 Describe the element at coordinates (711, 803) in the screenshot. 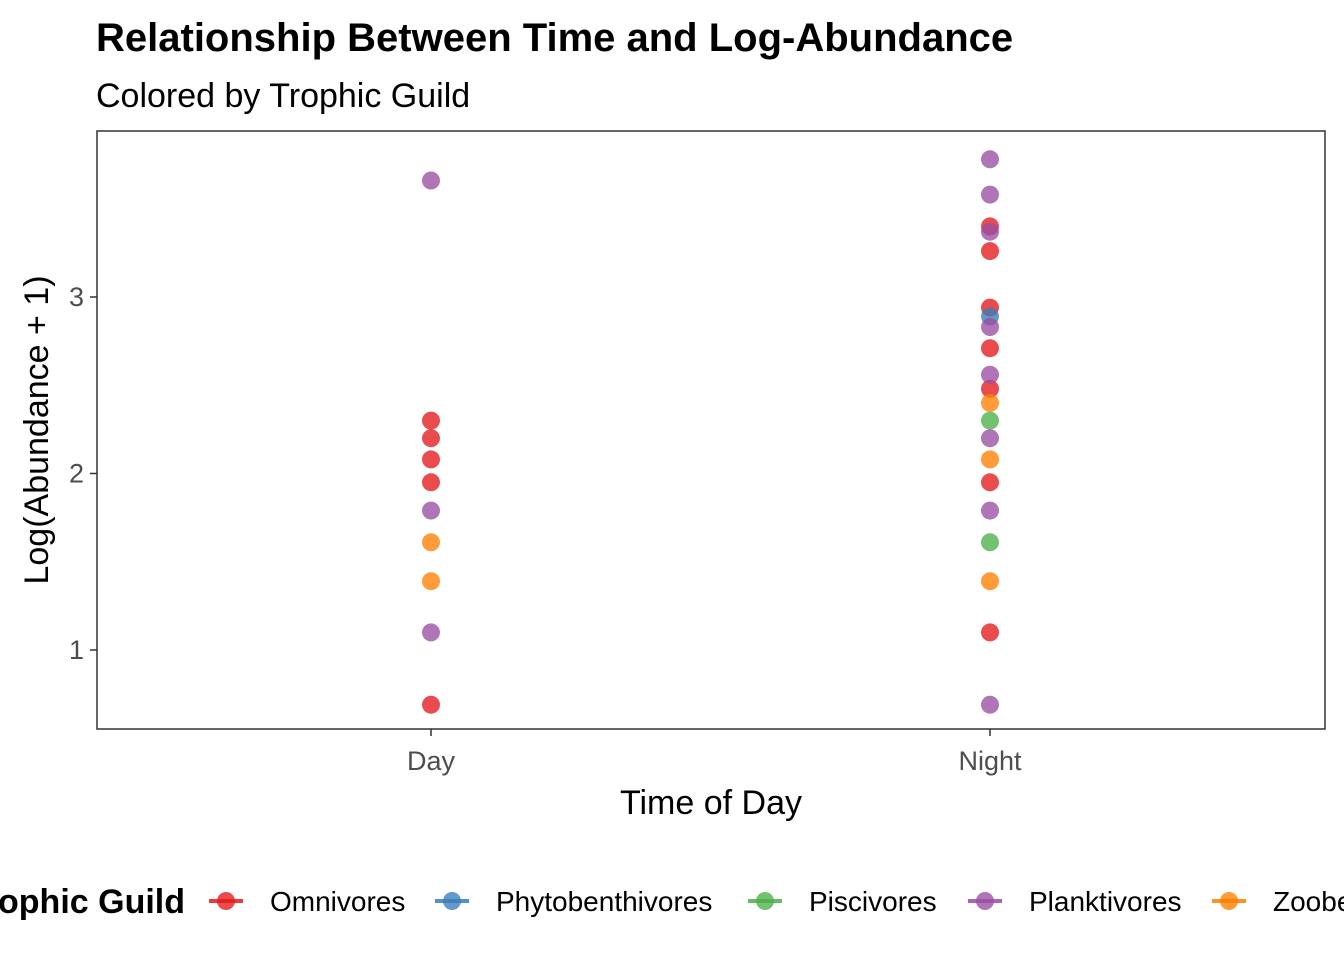

I see `x-axis-title: Time of Day` at that location.